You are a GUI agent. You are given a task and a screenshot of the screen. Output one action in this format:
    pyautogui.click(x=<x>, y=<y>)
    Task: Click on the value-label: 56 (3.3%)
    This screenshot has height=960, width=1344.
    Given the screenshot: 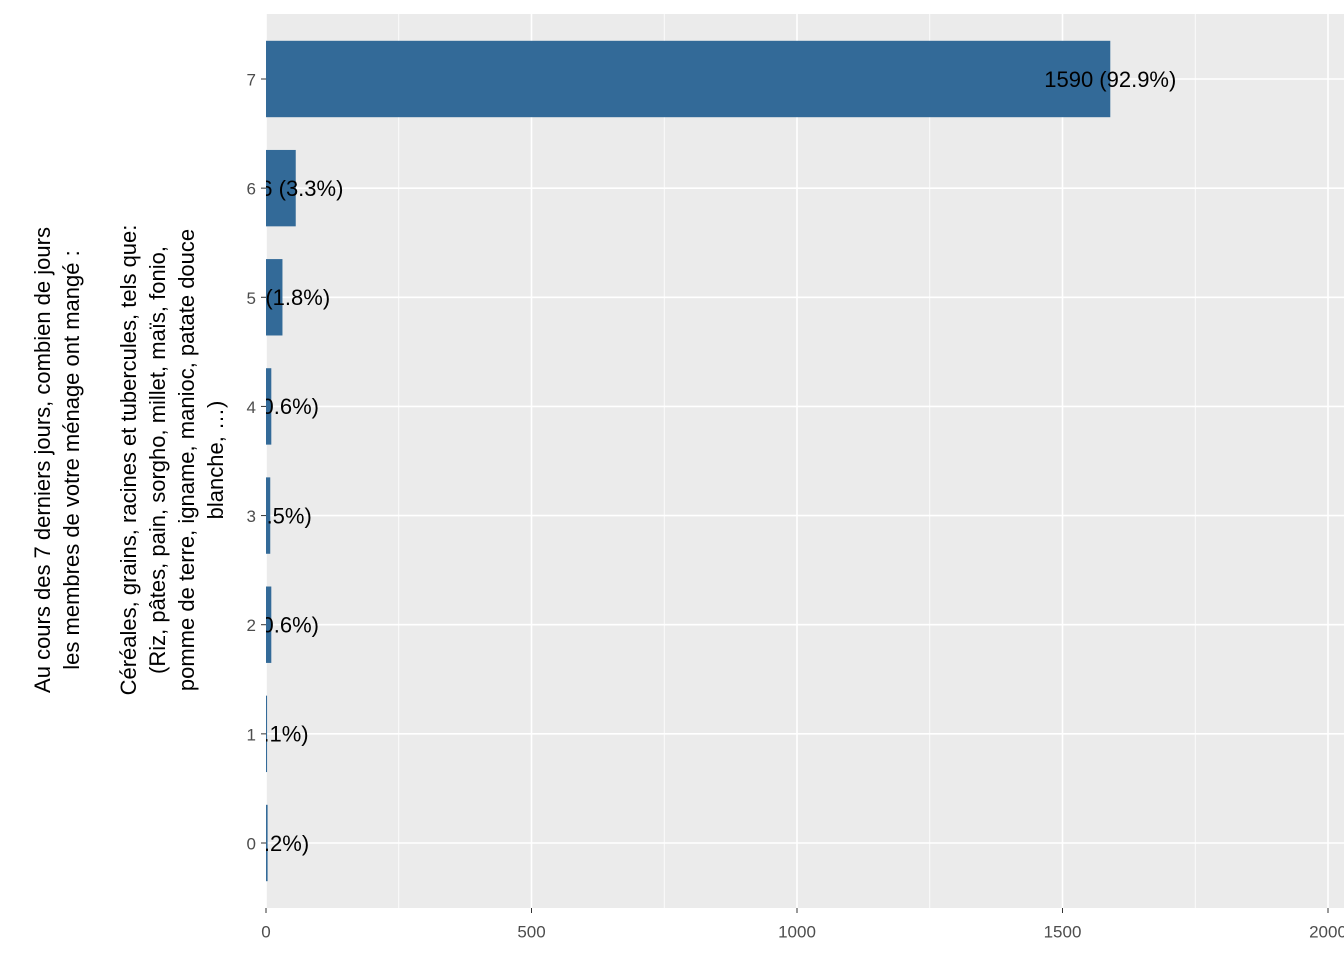 What is the action you would take?
    pyautogui.click(x=295, y=188)
    